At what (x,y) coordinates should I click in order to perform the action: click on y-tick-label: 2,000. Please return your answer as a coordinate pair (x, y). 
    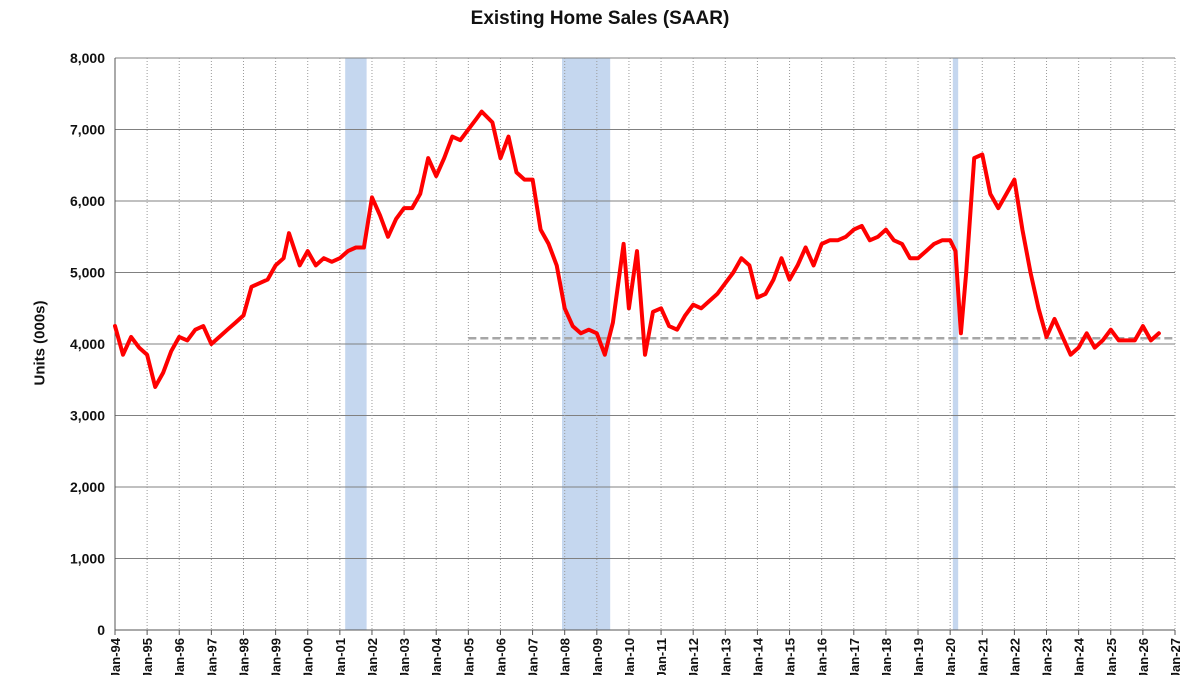
    Looking at the image, I should click on (87, 487).